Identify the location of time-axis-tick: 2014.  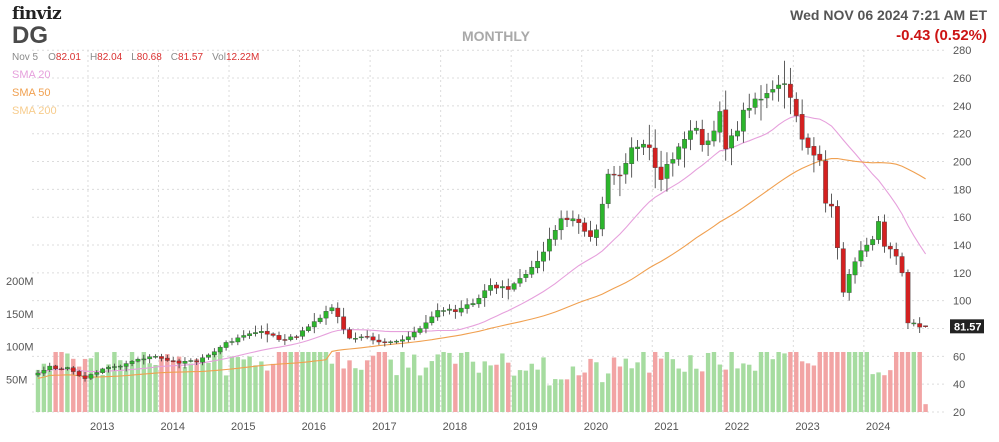
(172, 427).